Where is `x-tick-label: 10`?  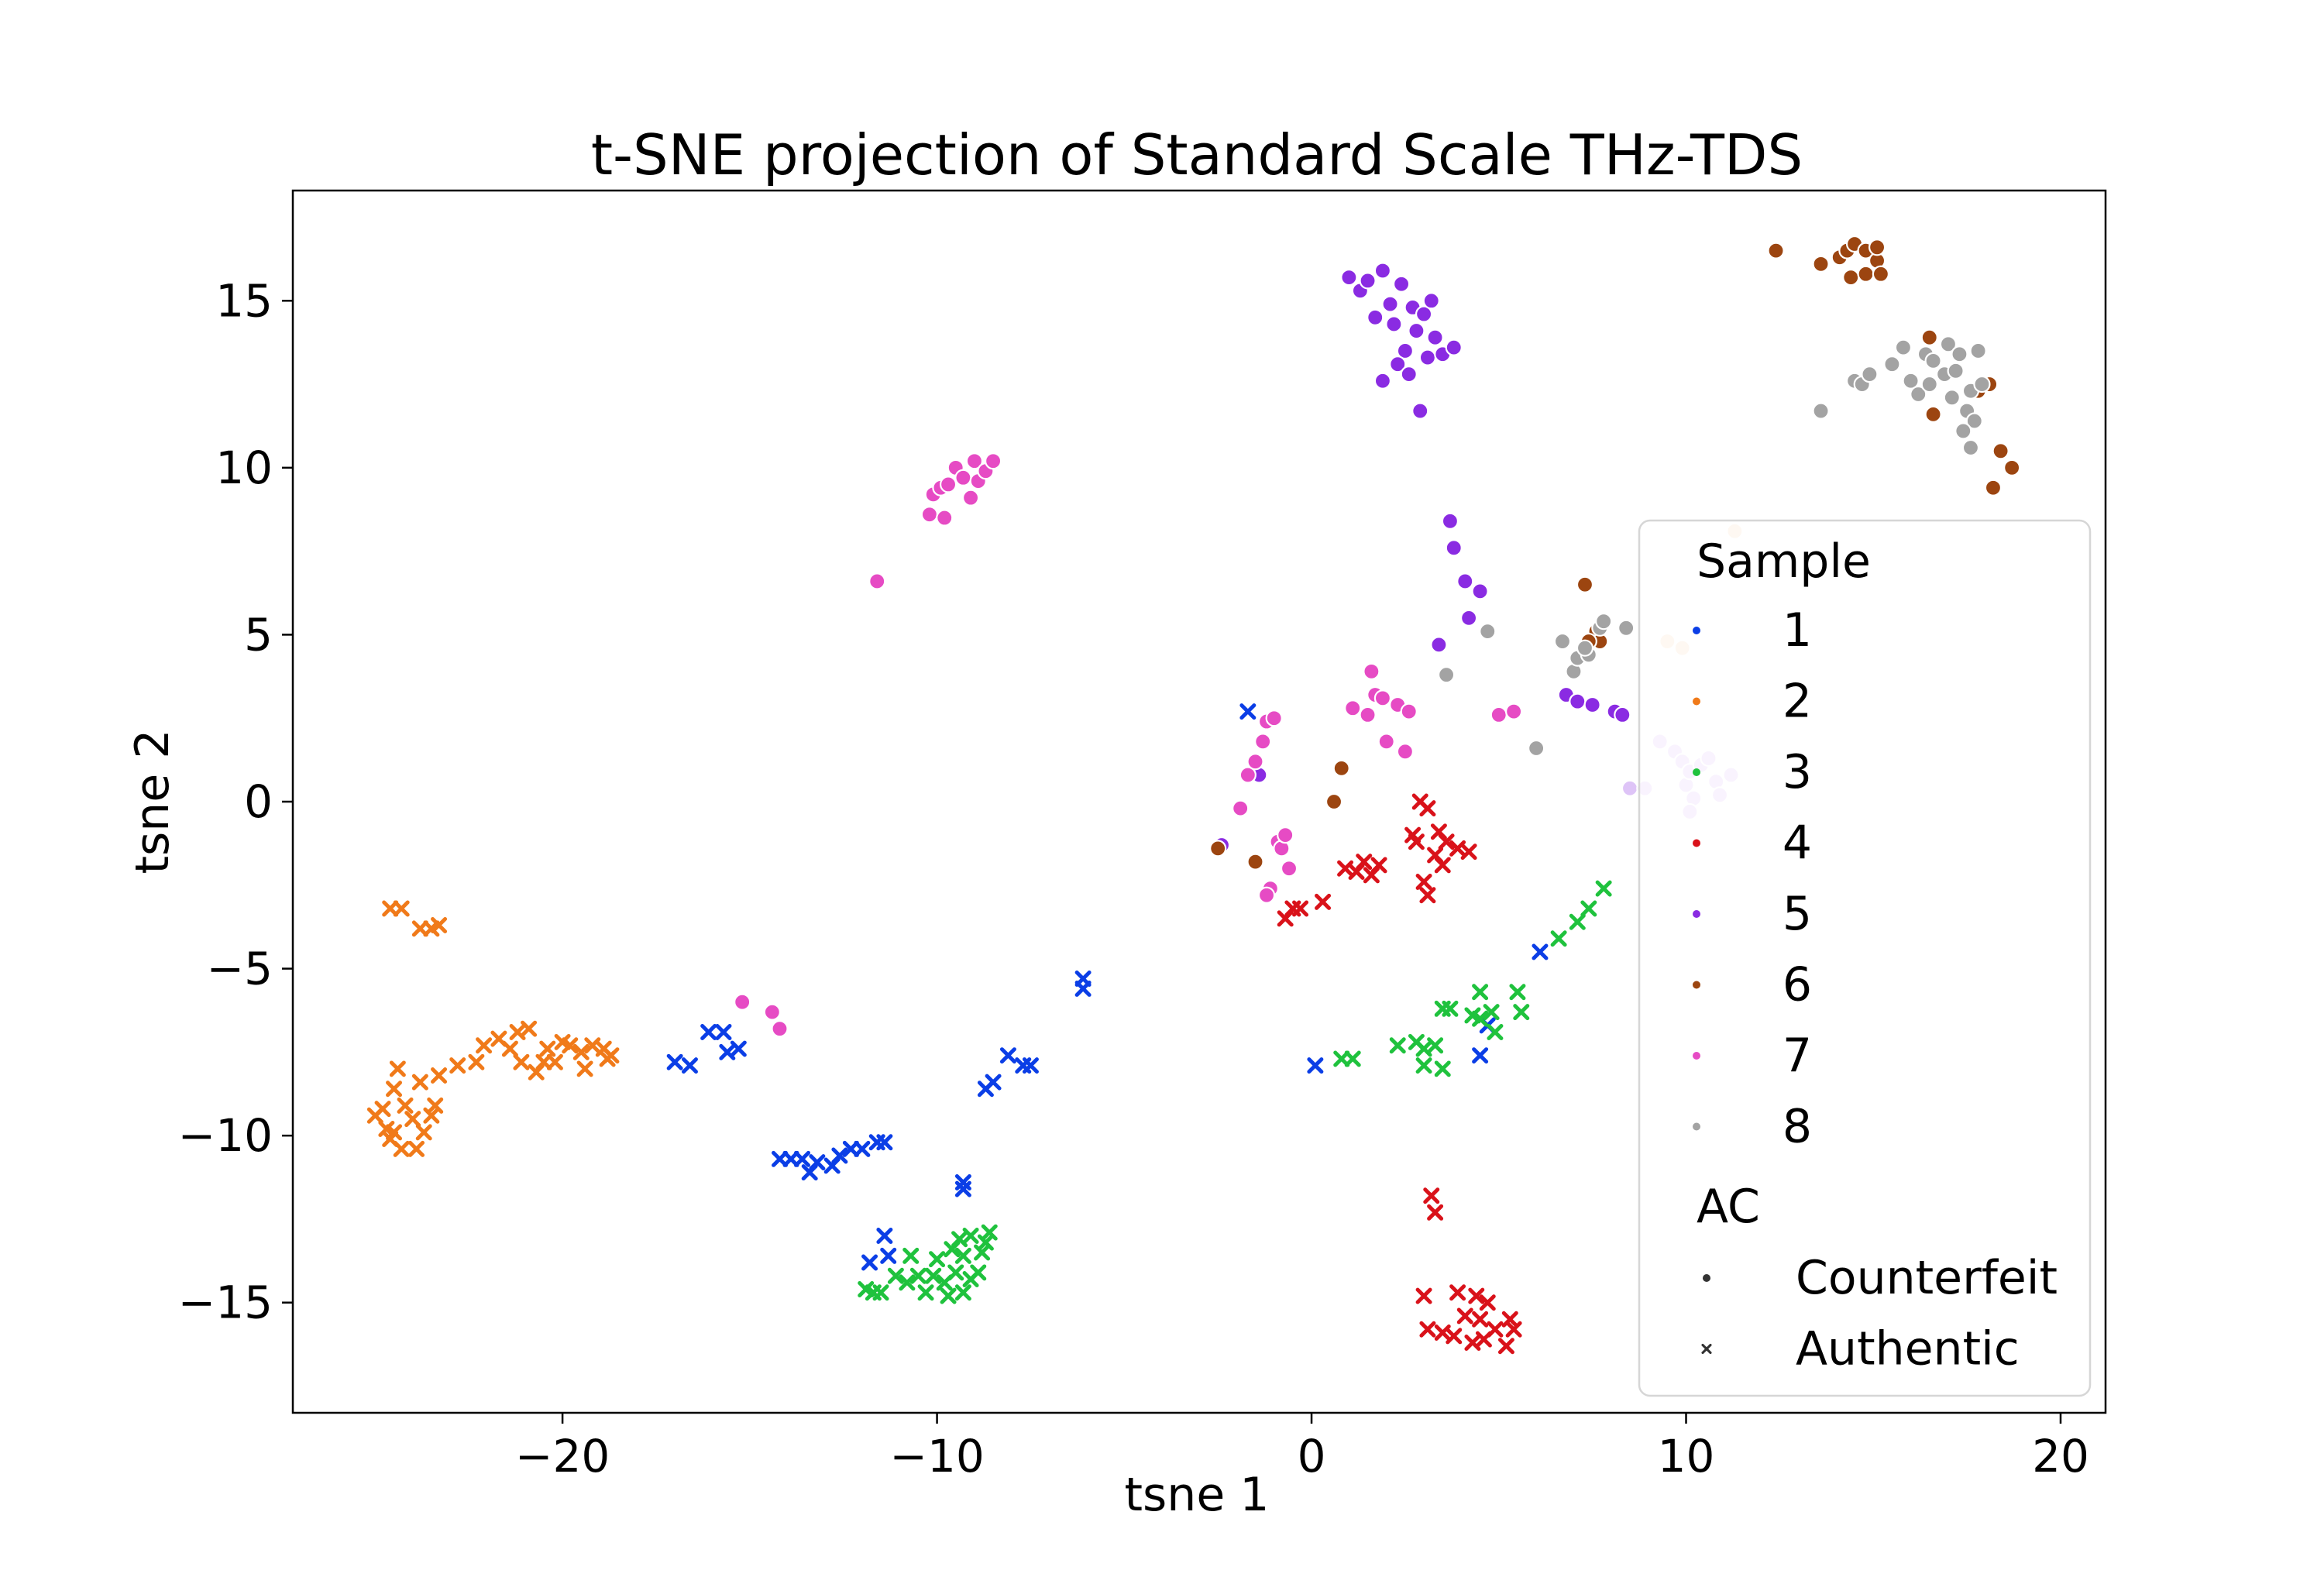
x-tick-label: 10 is located at coordinates (1686, 1457).